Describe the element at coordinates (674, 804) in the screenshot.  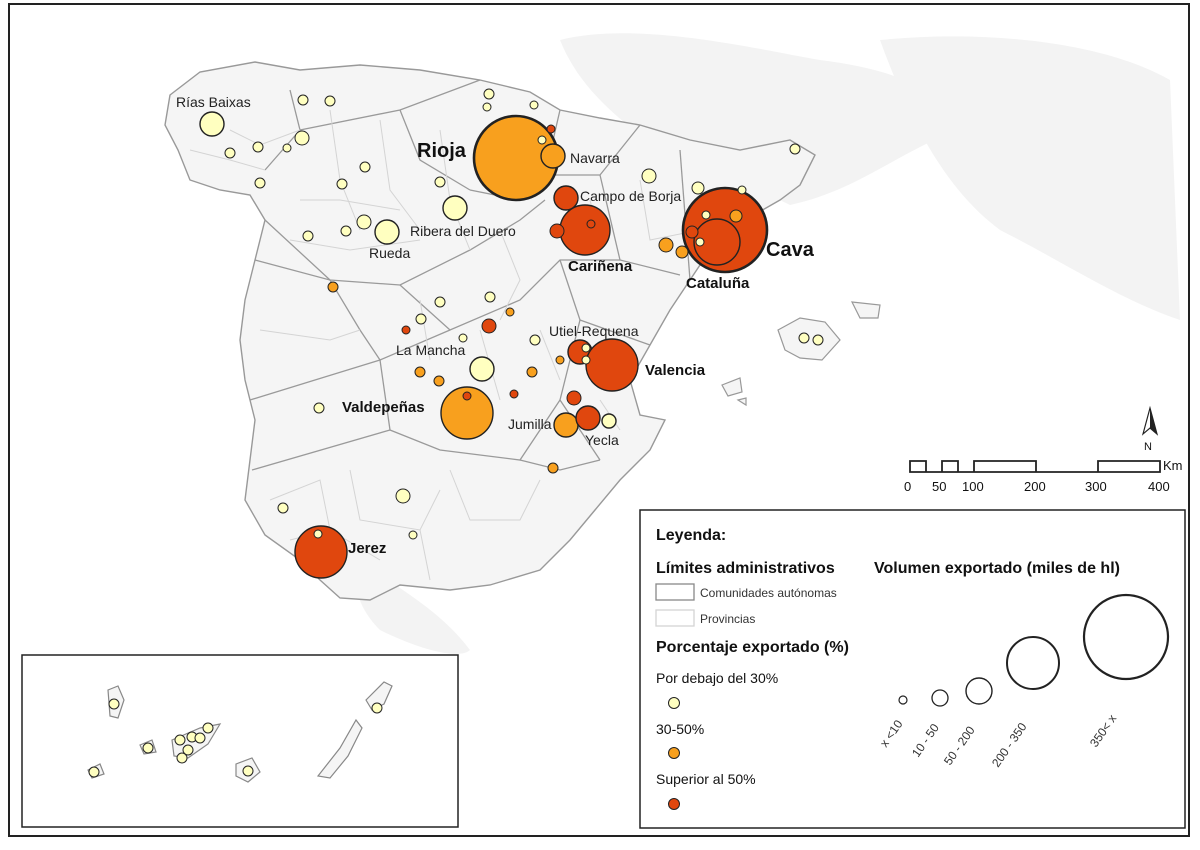
I see `legend-pct-above50-swatch` at that location.